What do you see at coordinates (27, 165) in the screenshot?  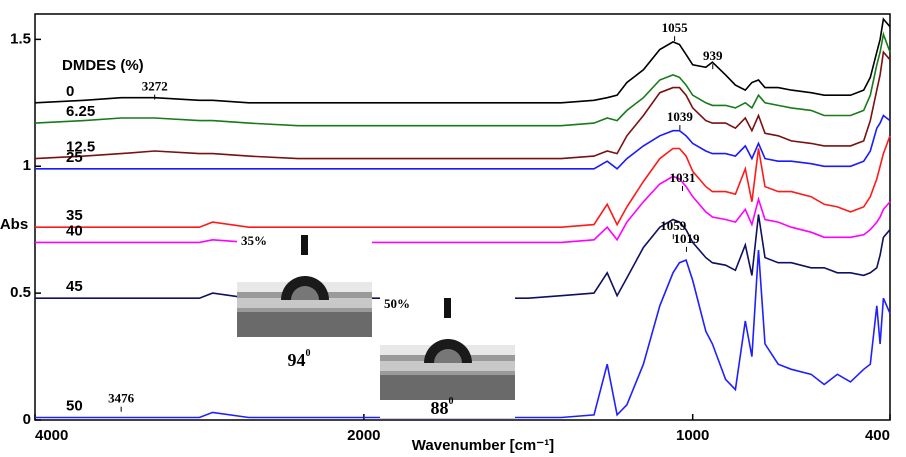 I see `y-tick-label: 1` at bounding box center [27, 165].